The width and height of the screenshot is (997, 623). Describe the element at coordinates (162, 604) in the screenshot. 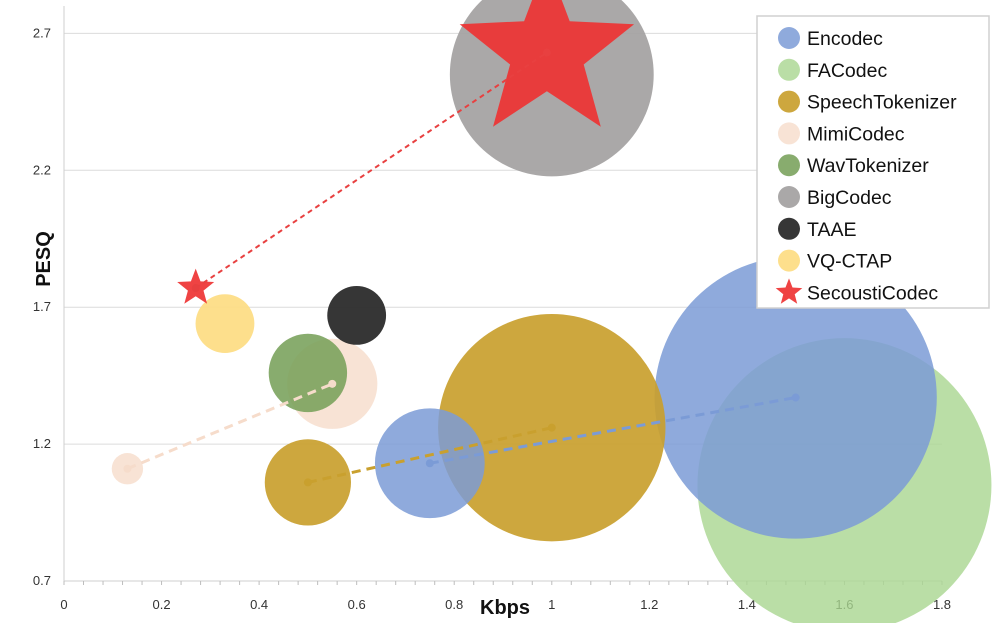

I see `x-tick-label-1: 0.2` at that location.